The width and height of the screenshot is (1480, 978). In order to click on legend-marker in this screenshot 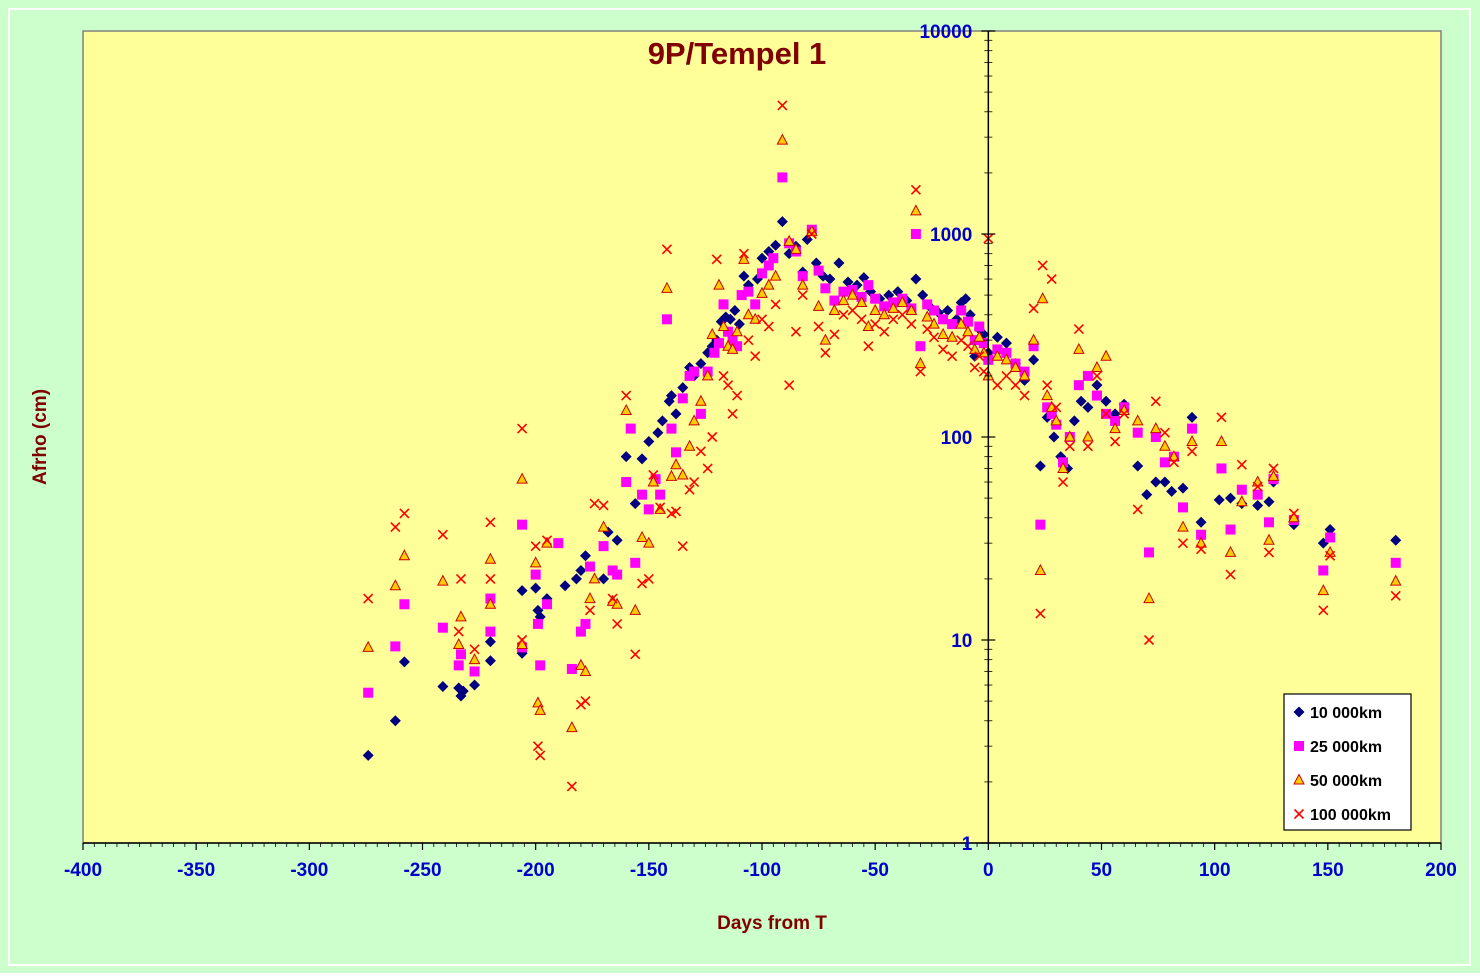, I will do `click(1299, 814)`.